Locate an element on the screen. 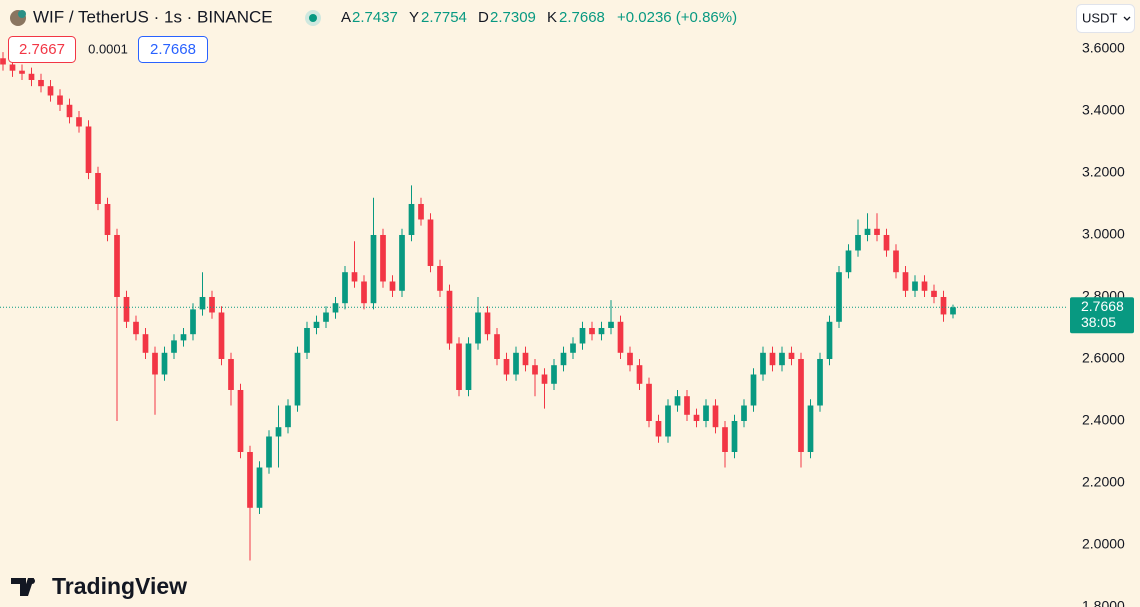 This screenshot has width=1140, height=607. y-tick-label: 2.6000 is located at coordinates (1103, 358).